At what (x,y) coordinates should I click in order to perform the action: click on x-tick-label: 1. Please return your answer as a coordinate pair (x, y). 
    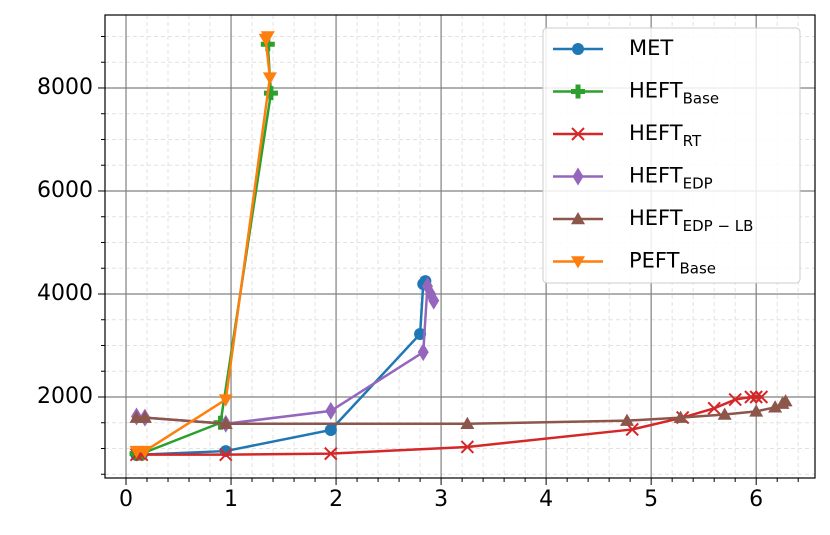
    Looking at the image, I should click on (231, 499).